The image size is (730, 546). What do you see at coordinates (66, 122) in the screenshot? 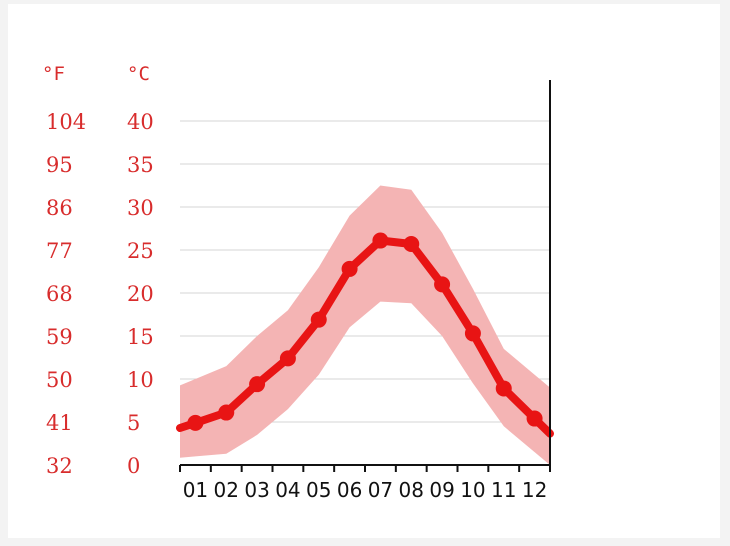
I see `fahrenheit-tick-label: 104` at bounding box center [66, 122].